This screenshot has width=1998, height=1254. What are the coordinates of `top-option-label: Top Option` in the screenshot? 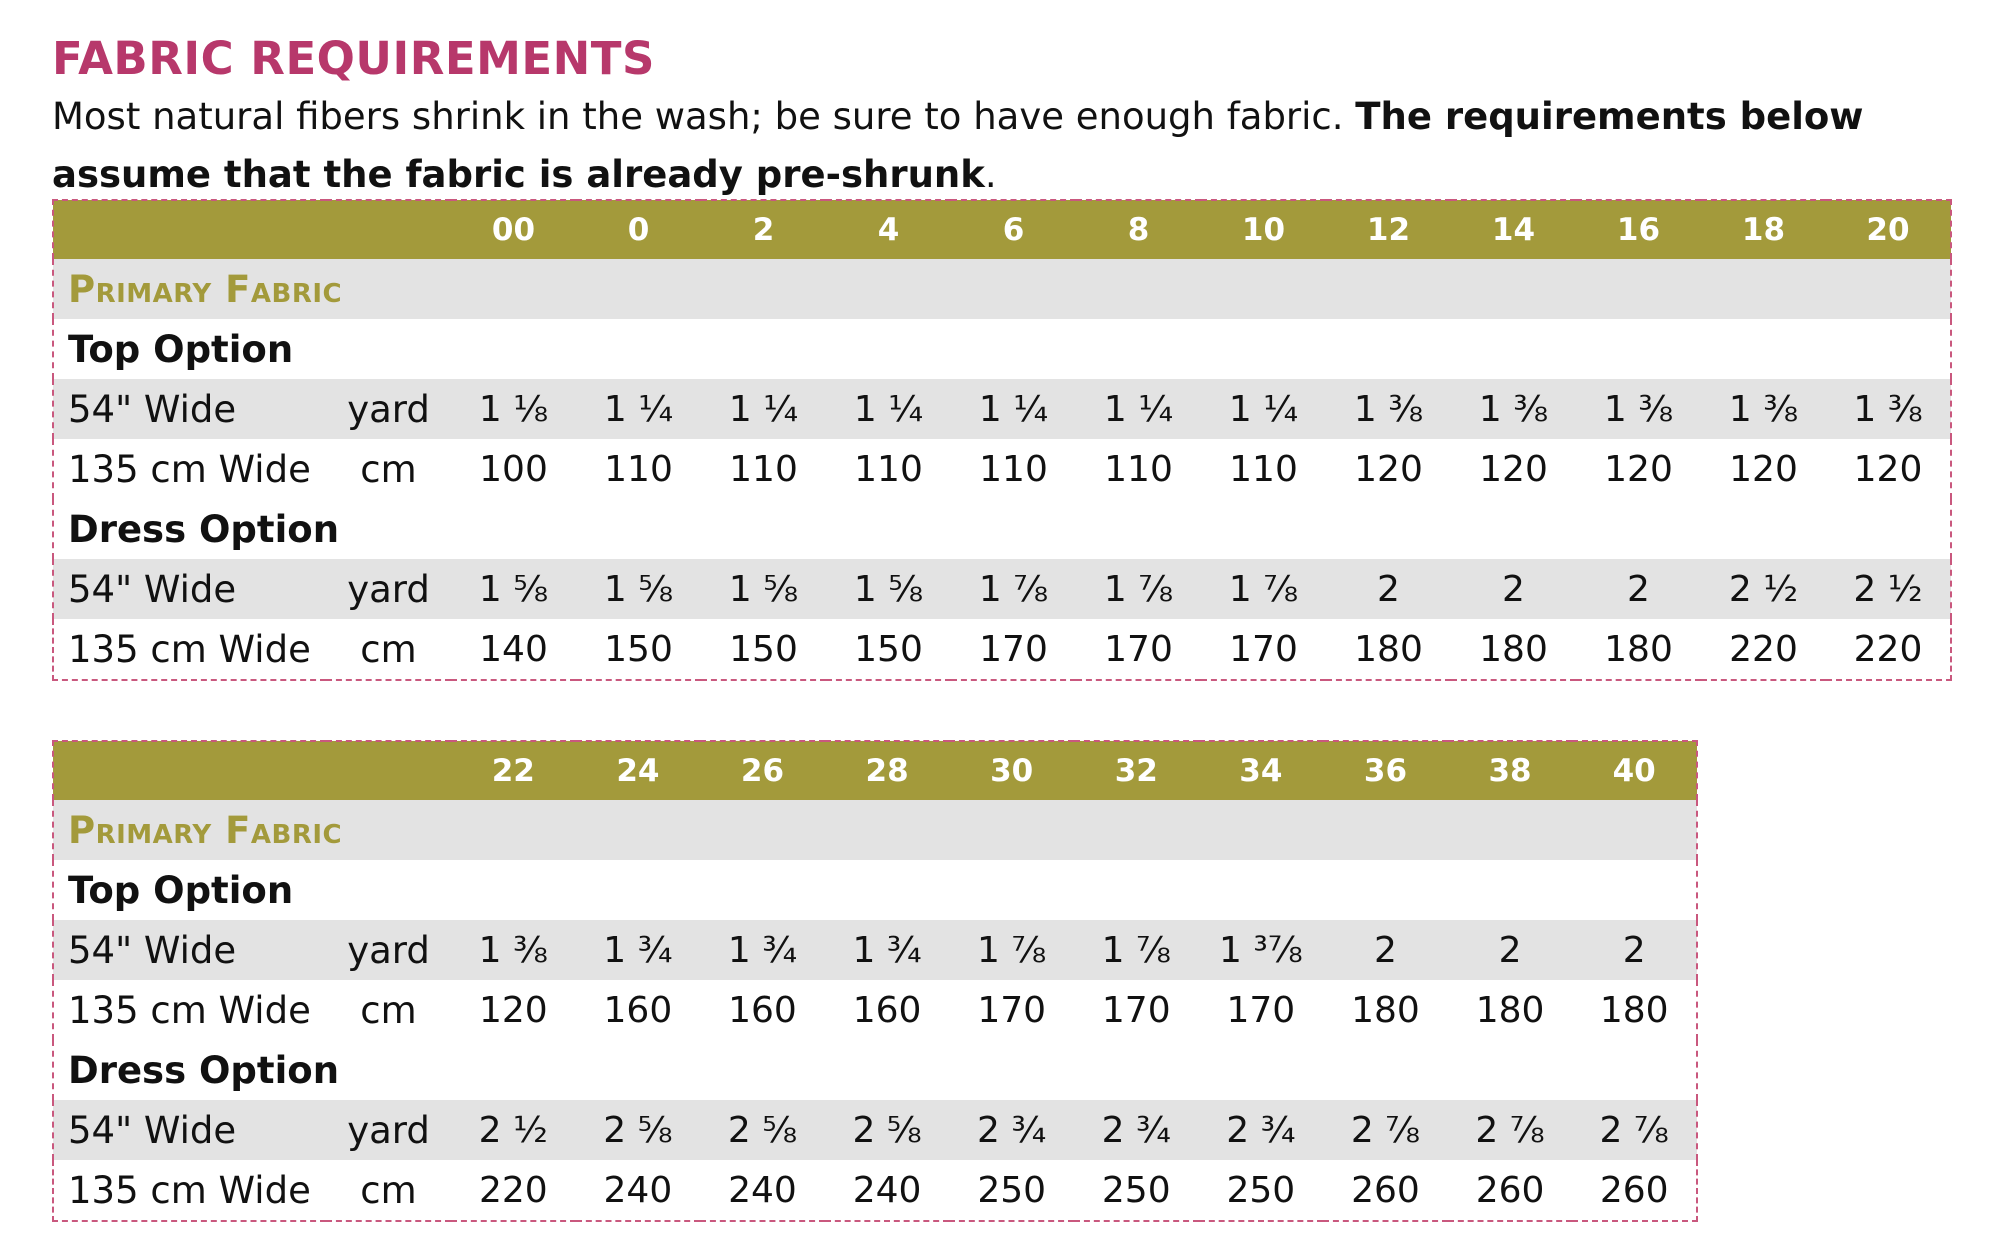 It's located at (1002, 349).